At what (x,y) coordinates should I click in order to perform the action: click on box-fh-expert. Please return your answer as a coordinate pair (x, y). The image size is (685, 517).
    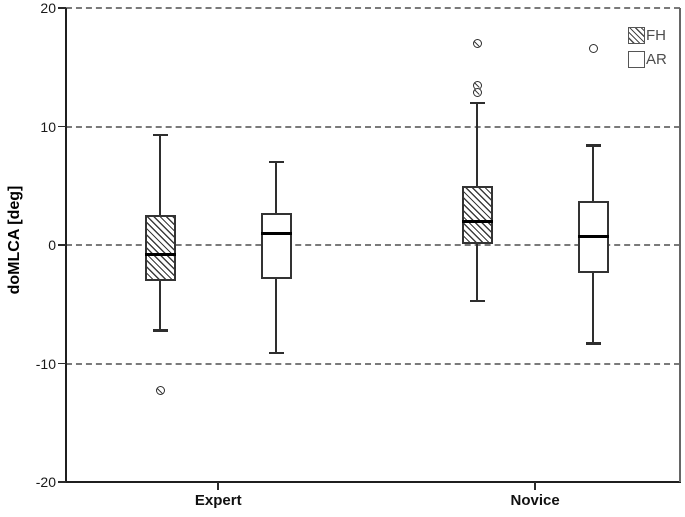
    Looking at the image, I should click on (160, 248).